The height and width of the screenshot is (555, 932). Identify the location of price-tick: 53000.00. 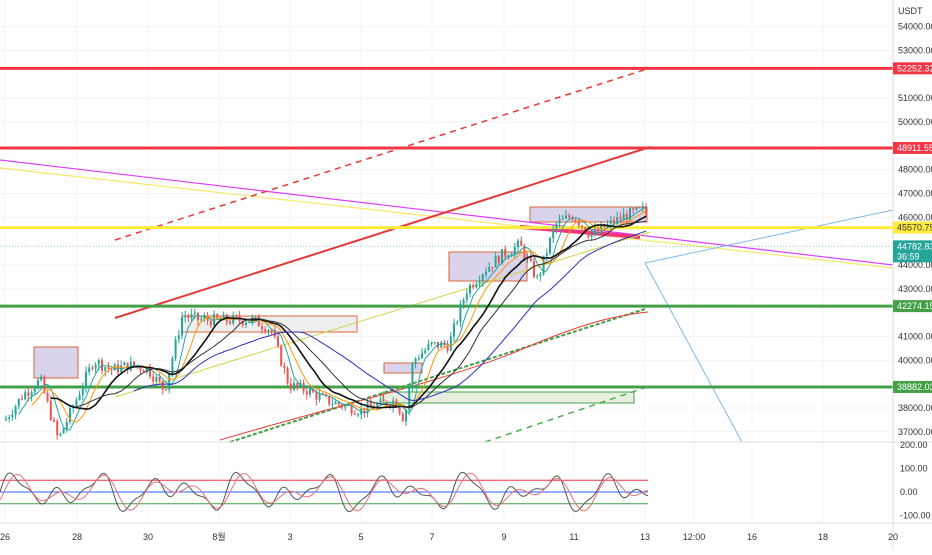
(915, 51).